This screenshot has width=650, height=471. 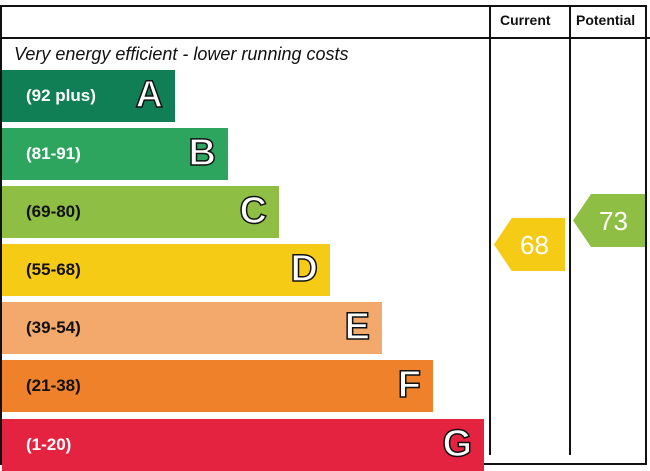 What do you see at coordinates (49, 444) in the screenshot?
I see `band-range: (1-20)` at bounding box center [49, 444].